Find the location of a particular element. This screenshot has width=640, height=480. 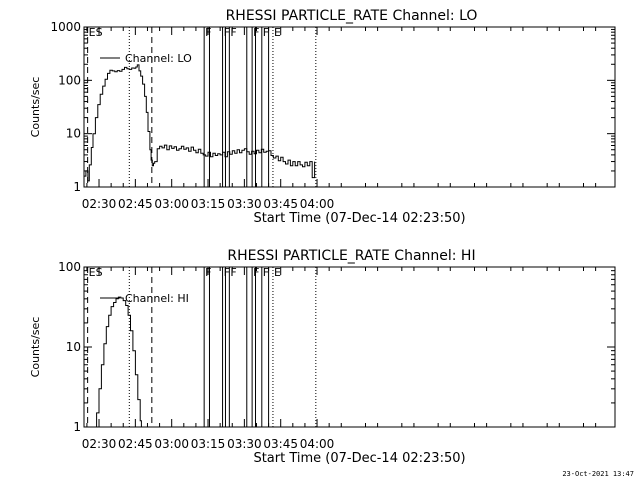

panel1-xtick-label: 03:15 is located at coordinates (208, 204).